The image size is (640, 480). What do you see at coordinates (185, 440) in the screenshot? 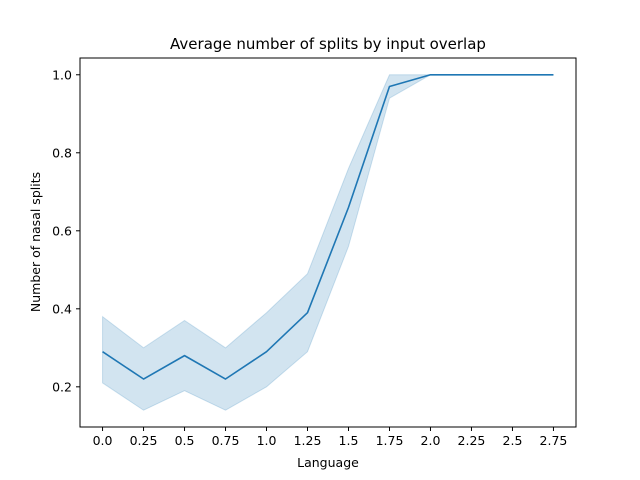
I see `x-tick-label: 0.5` at bounding box center [185, 440].